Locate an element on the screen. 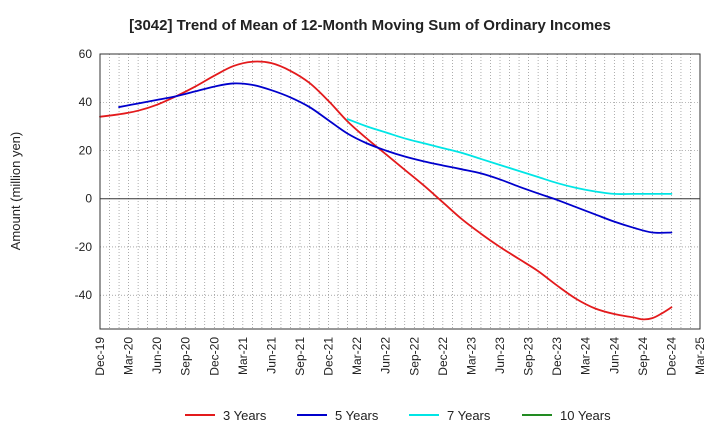  y-tick-label: 40 is located at coordinates (86, 102).